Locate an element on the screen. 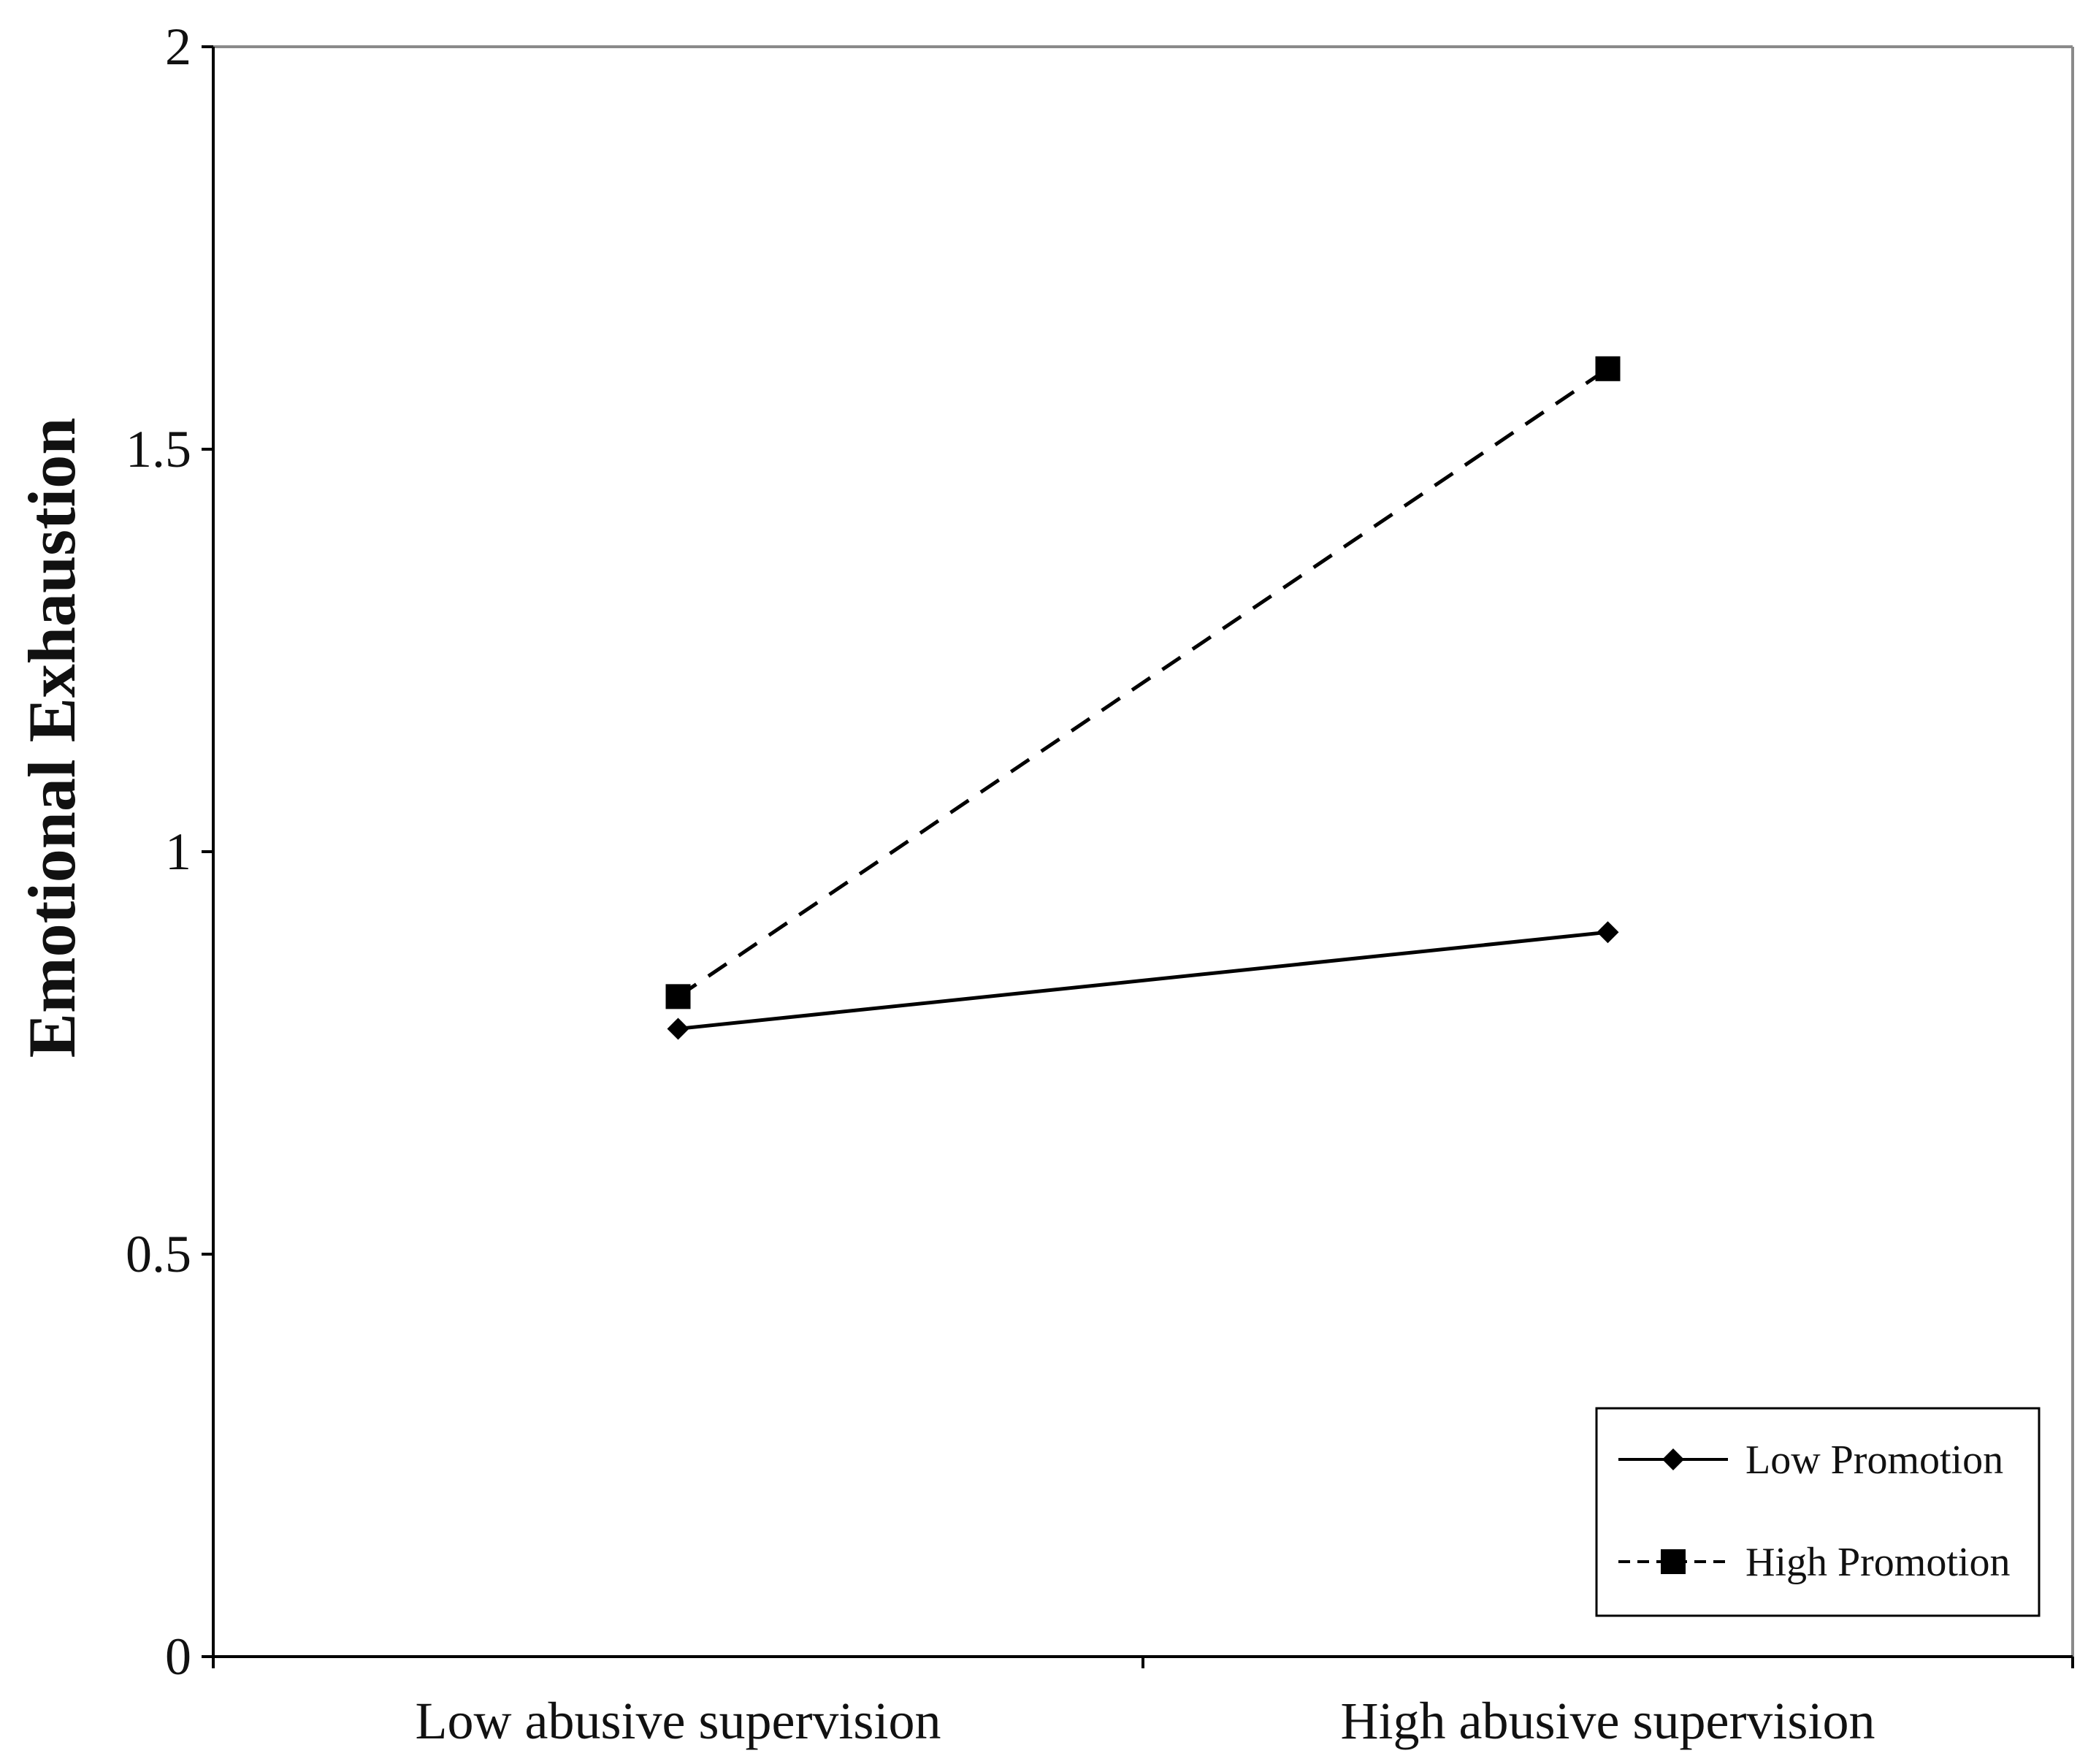 This screenshot has height=1764, width=2088. y-tick-label: 0 is located at coordinates (178, 1657).